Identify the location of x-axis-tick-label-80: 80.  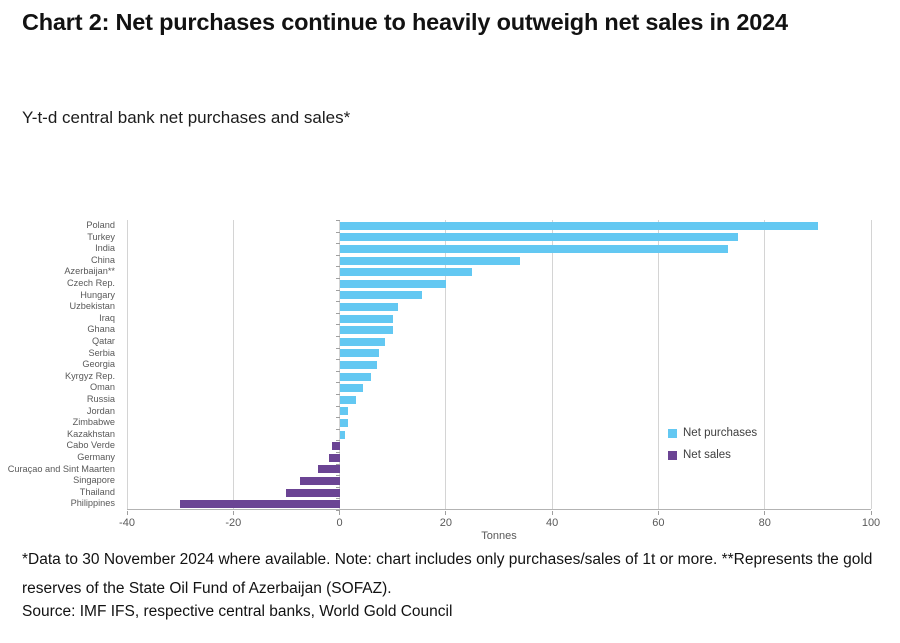
(764, 523).